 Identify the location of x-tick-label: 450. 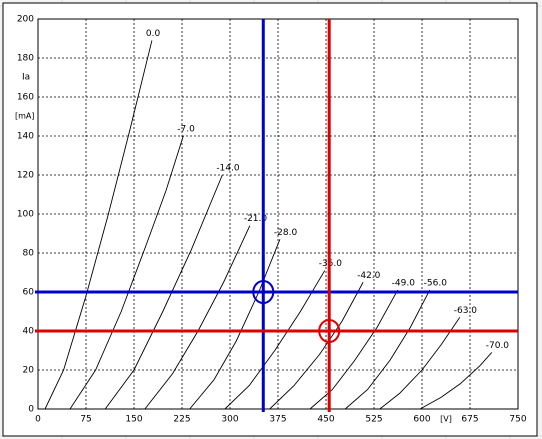
(325, 420).